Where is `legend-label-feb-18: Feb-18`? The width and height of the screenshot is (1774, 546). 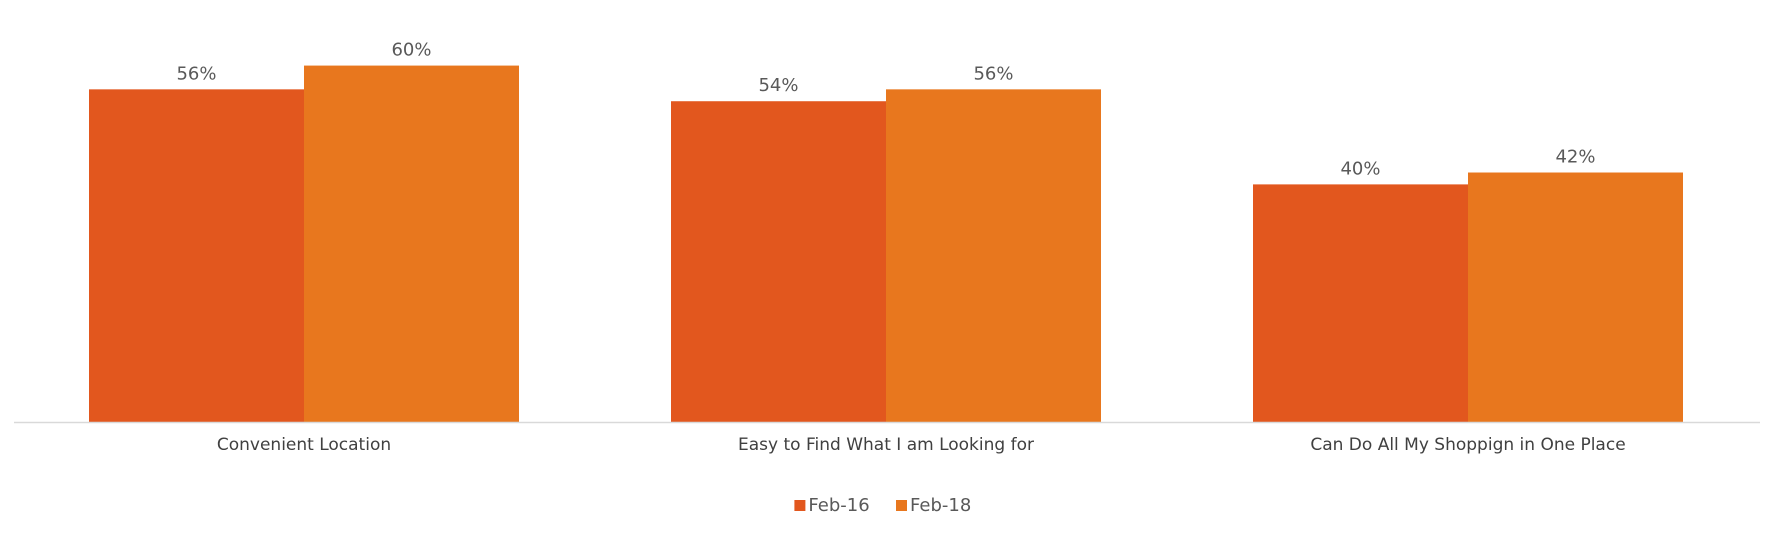
legend-label-feb-18: Feb-18 is located at coordinates (940, 505).